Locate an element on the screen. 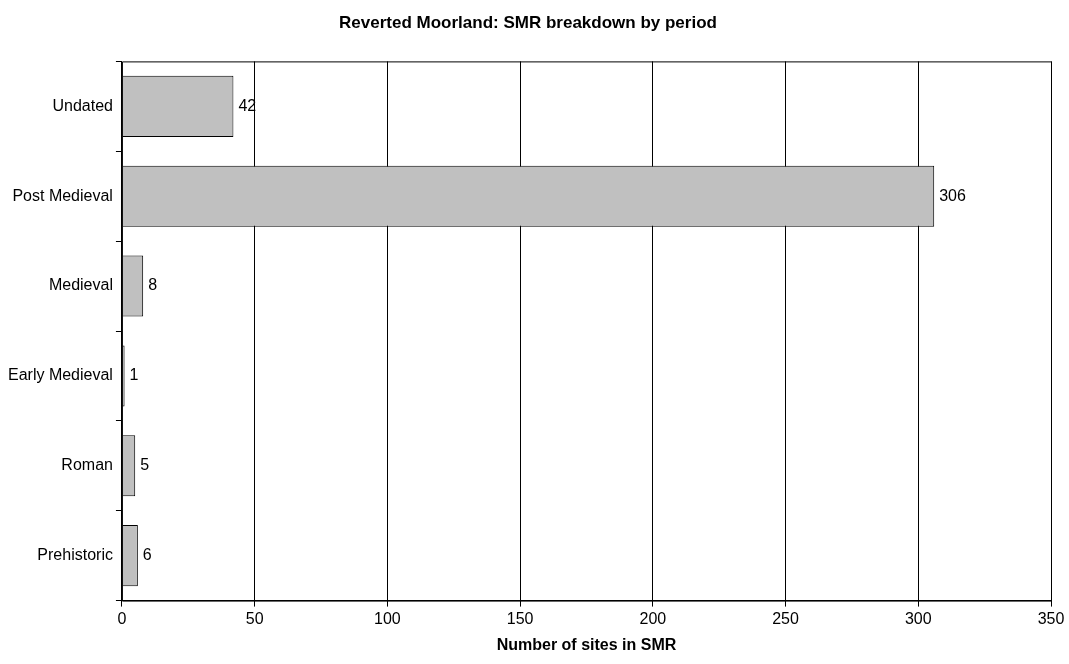  data-label: 8 is located at coordinates (153, 285).